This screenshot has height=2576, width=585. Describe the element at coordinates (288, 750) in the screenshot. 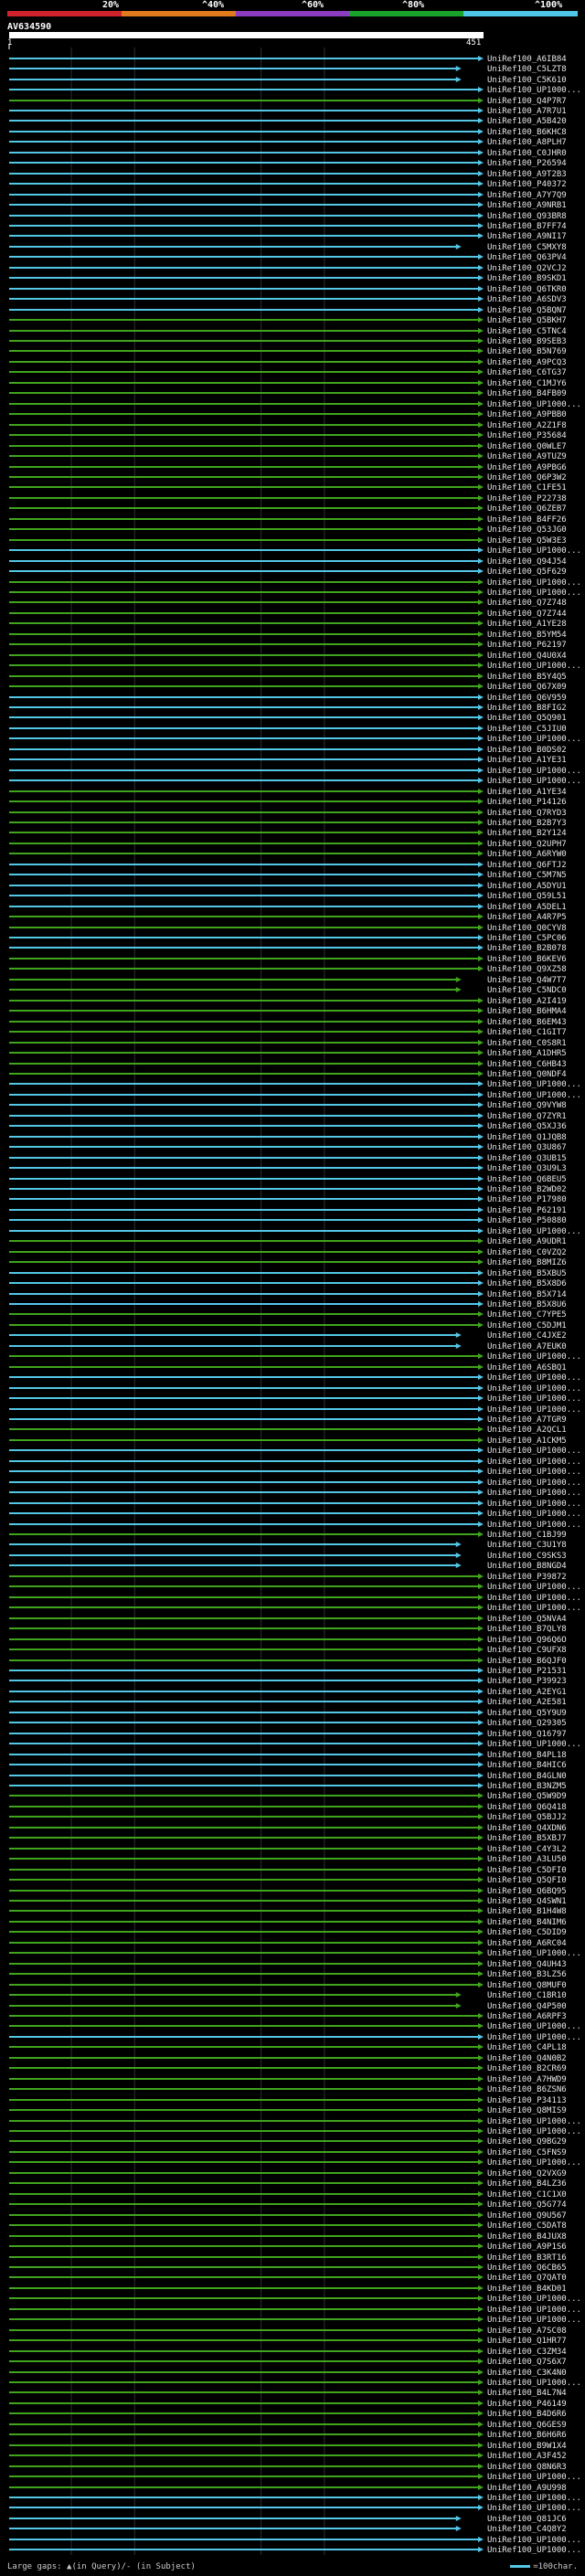

I see `hit-row: UniRef100_B0DS02` at that location.